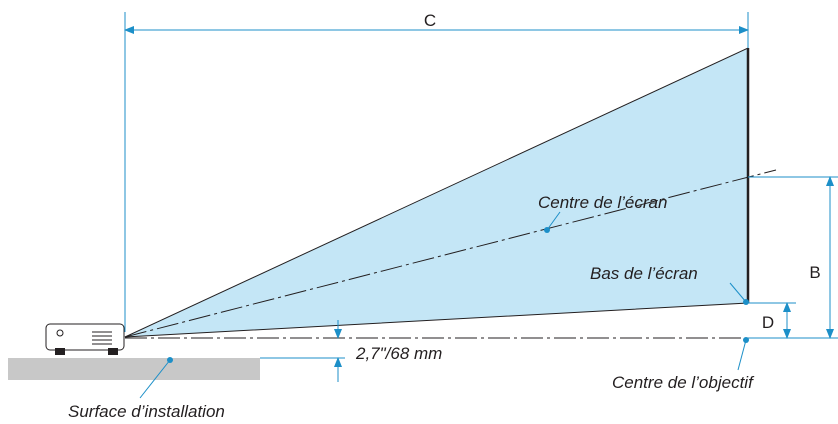  Describe the element at coordinates (683, 382) in the screenshot. I see `label-lens-centre: Centre de l’objectif` at that location.